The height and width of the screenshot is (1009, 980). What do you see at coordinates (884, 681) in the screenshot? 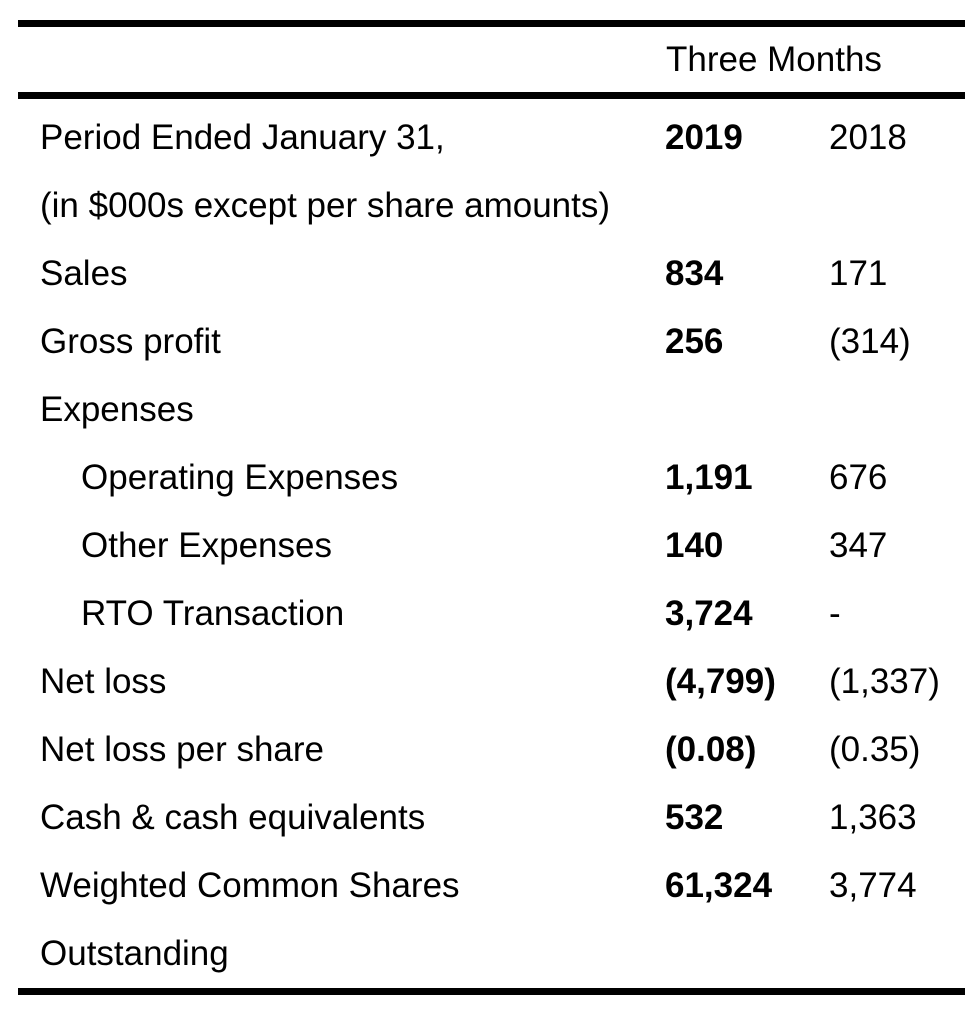
I see `value-2018: (1,337)` at bounding box center [884, 681].